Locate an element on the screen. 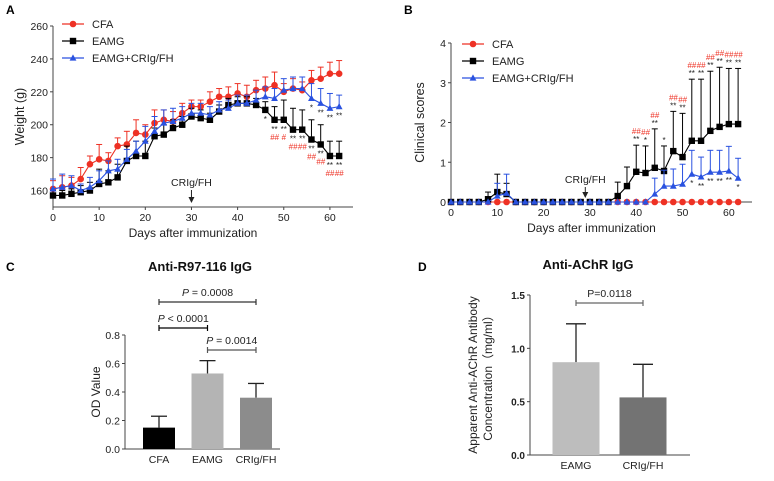 This screenshot has height=481, width=774. y-tick-label: 0.5 is located at coordinates (518, 403).